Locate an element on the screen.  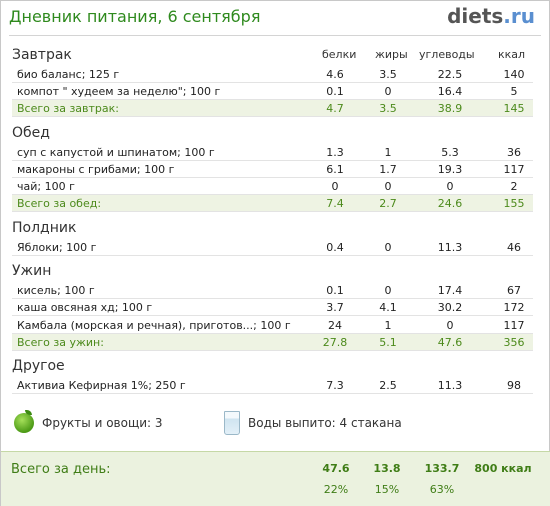
carbs-value: 30.2 is located at coordinates (450, 307).